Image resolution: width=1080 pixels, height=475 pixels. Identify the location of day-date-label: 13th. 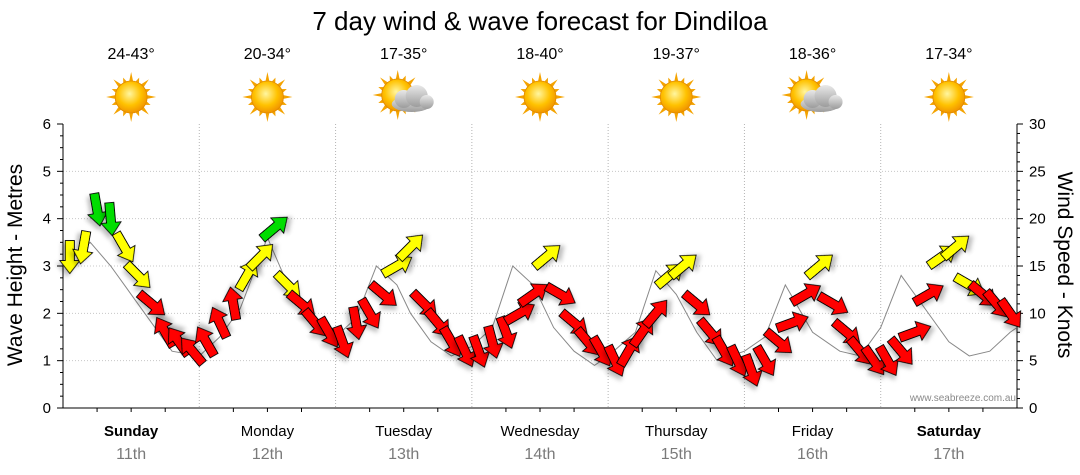
(403, 454).